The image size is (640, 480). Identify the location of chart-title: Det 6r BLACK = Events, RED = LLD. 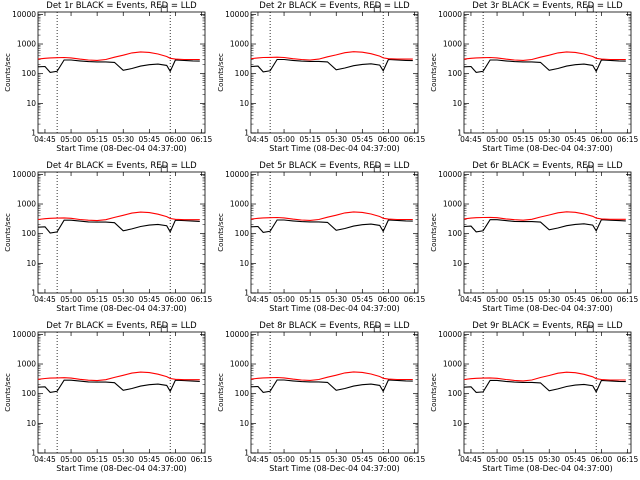
(547, 166).